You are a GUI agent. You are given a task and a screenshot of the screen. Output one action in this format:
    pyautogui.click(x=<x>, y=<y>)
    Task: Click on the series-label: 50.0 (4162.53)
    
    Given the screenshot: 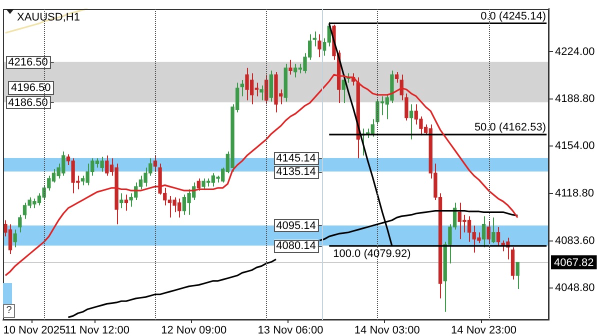 What is the action you would take?
    pyautogui.click(x=510, y=128)
    